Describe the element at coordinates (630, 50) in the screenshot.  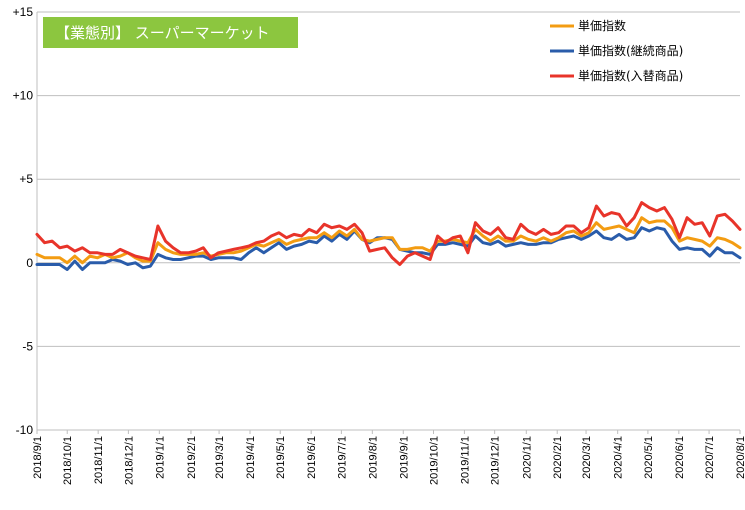
I see `legend-label: 単価指数(継続商品)` at that location.